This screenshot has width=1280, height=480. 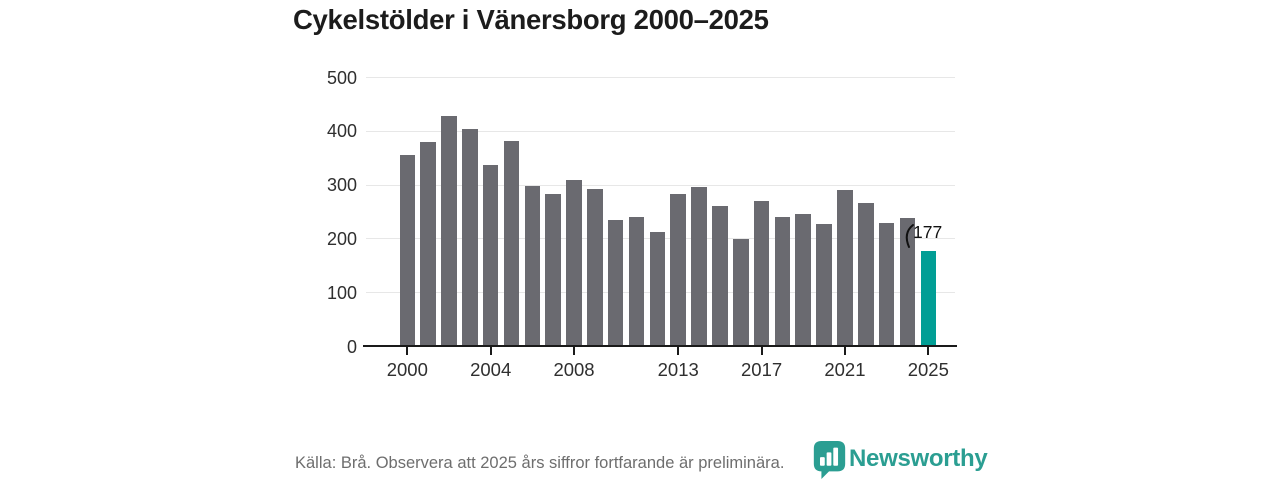 What do you see at coordinates (470, 237) in the screenshot?
I see `bar-2003` at bounding box center [470, 237].